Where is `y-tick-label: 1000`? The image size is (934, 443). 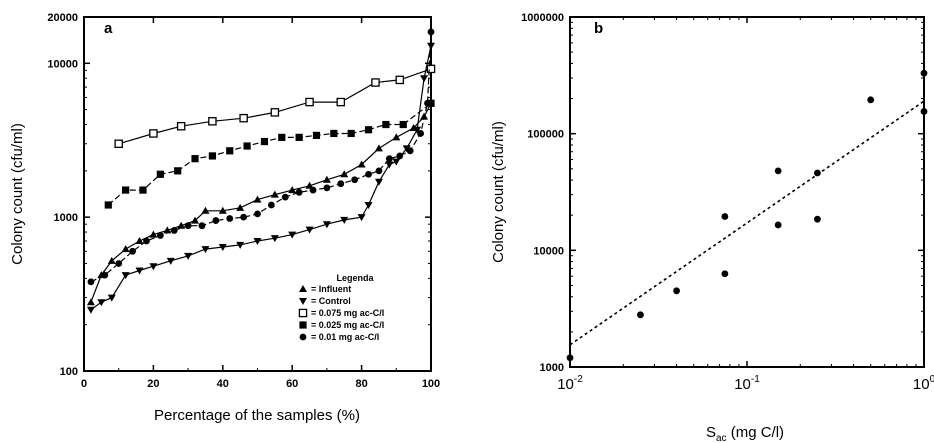 y-tick-label: 1000 is located at coordinates (66, 218).